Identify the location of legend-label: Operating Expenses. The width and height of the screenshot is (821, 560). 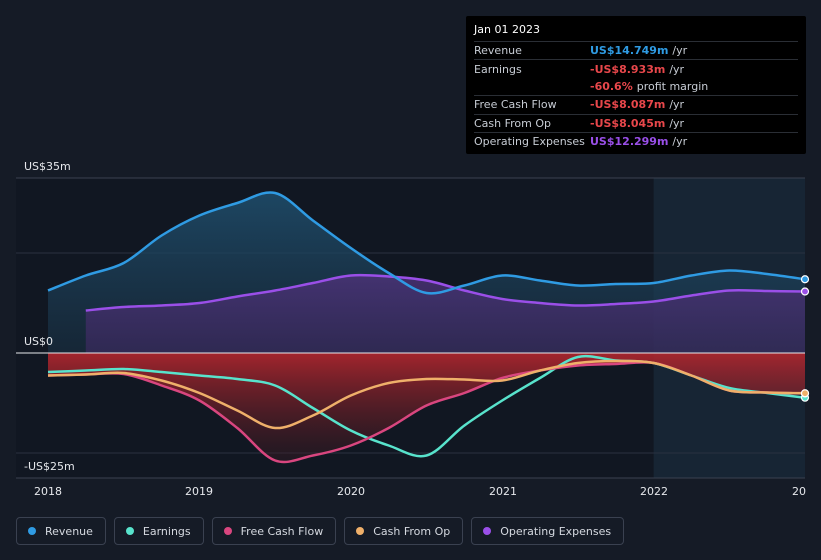
(556, 531).